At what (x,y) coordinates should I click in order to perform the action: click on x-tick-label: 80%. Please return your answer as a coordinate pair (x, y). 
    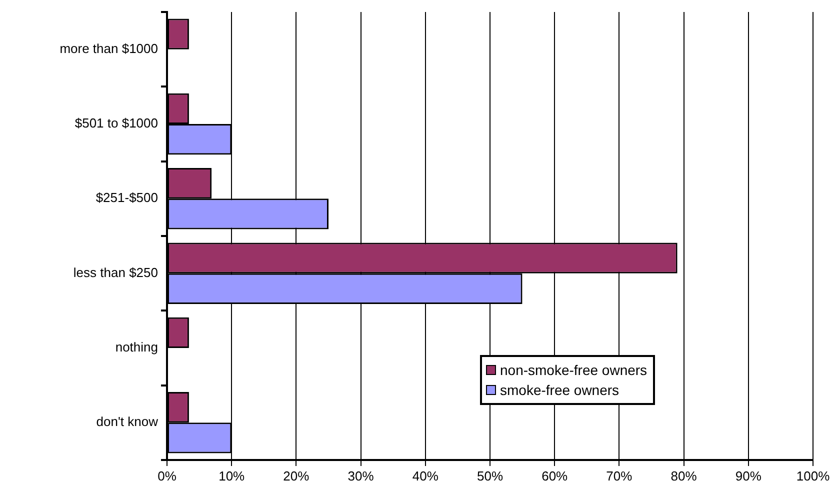
    Looking at the image, I should click on (684, 476).